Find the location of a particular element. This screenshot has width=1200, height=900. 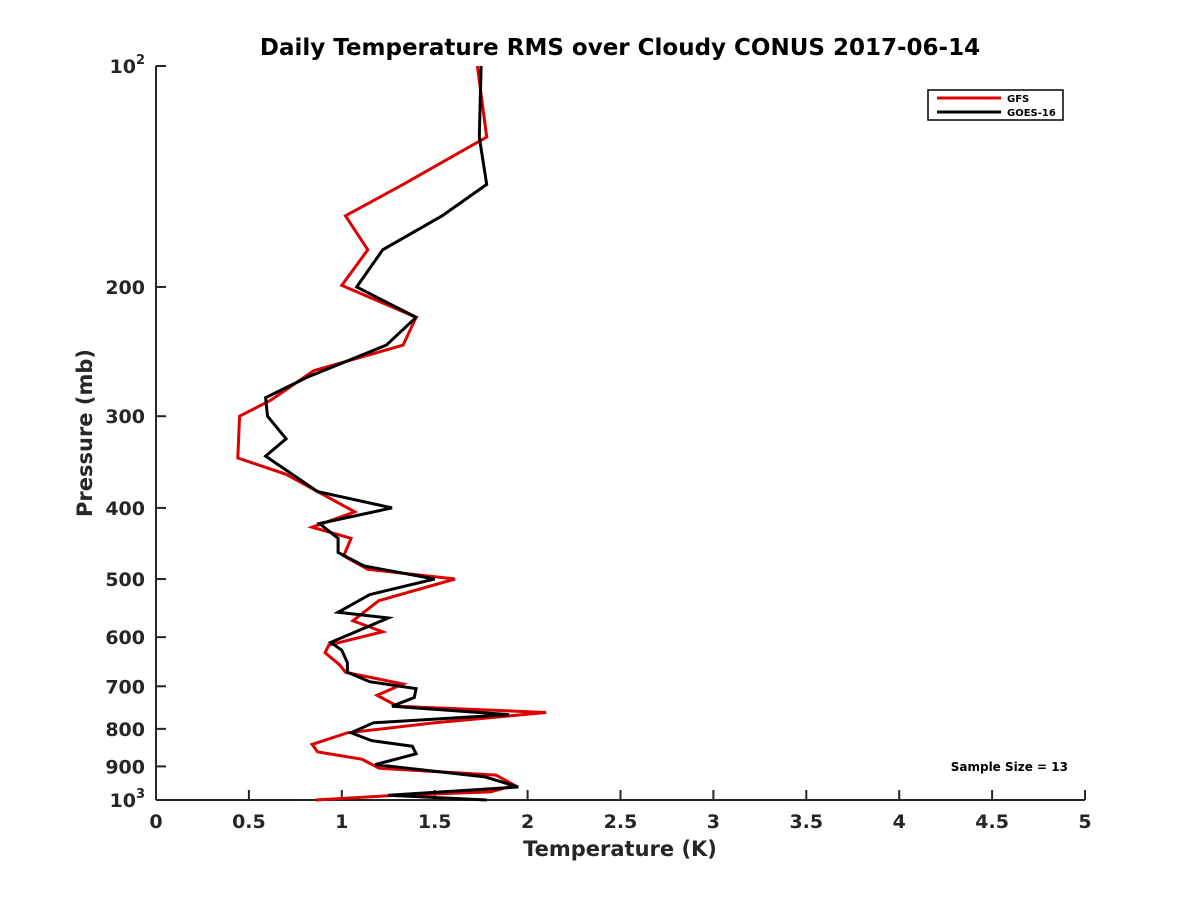

legend-box is located at coordinates (995, 105).